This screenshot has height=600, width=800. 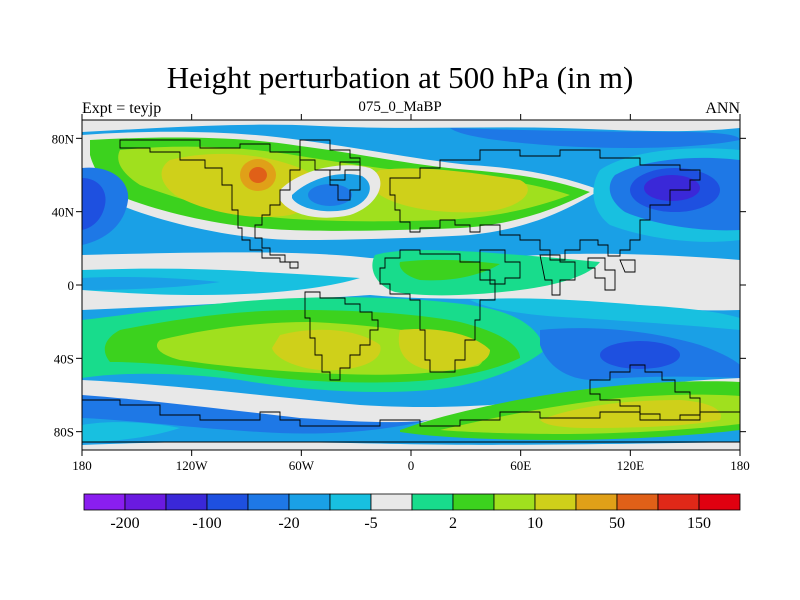 What do you see at coordinates (82, 465) in the screenshot?
I see `lon-tick-label-0: 180` at bounding box center [82, 465].